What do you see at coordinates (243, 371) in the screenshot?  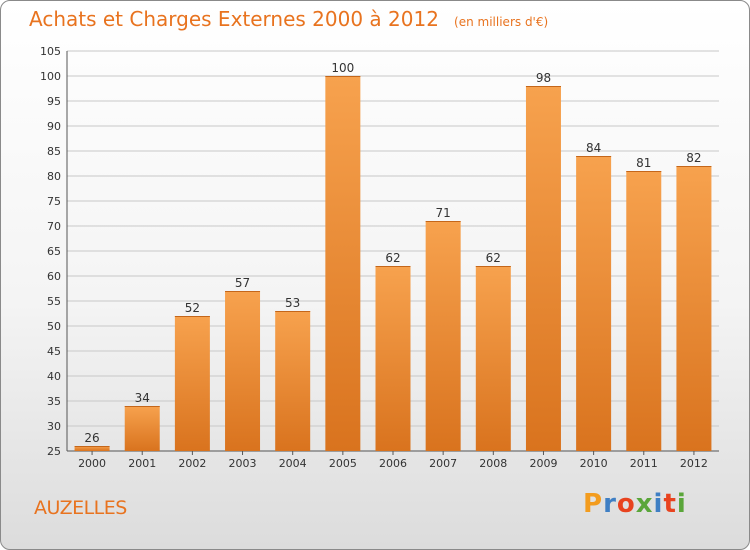 I see `bar-2003` at bounding box center [243, 371].